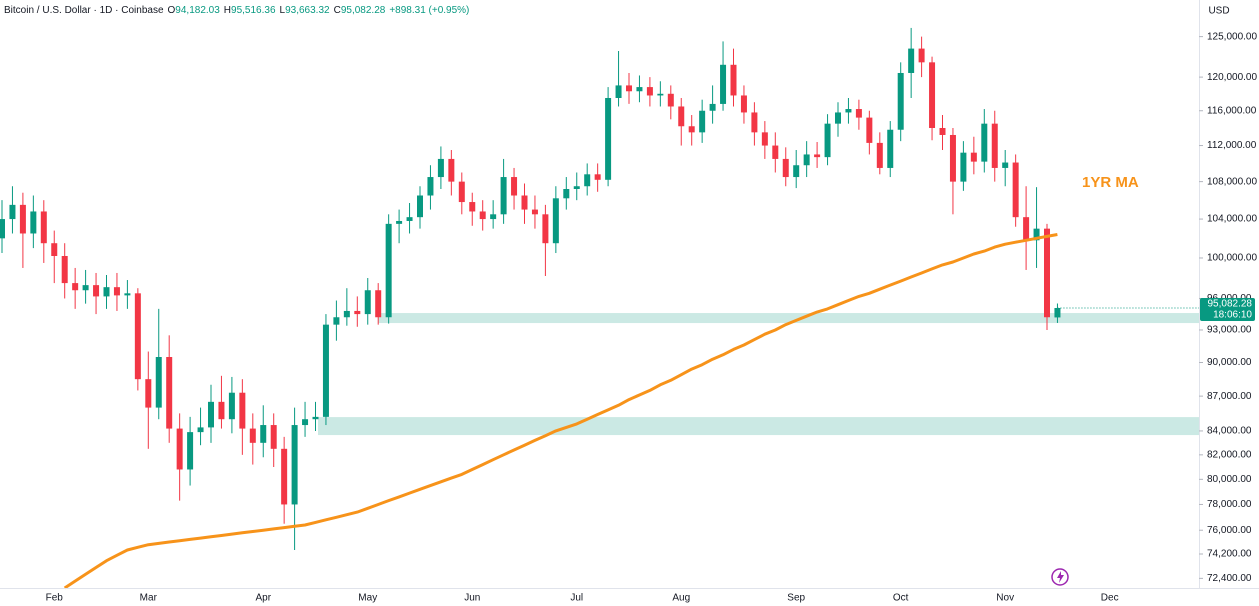  I want to click on x-tick-label: May, so click(367, 598).